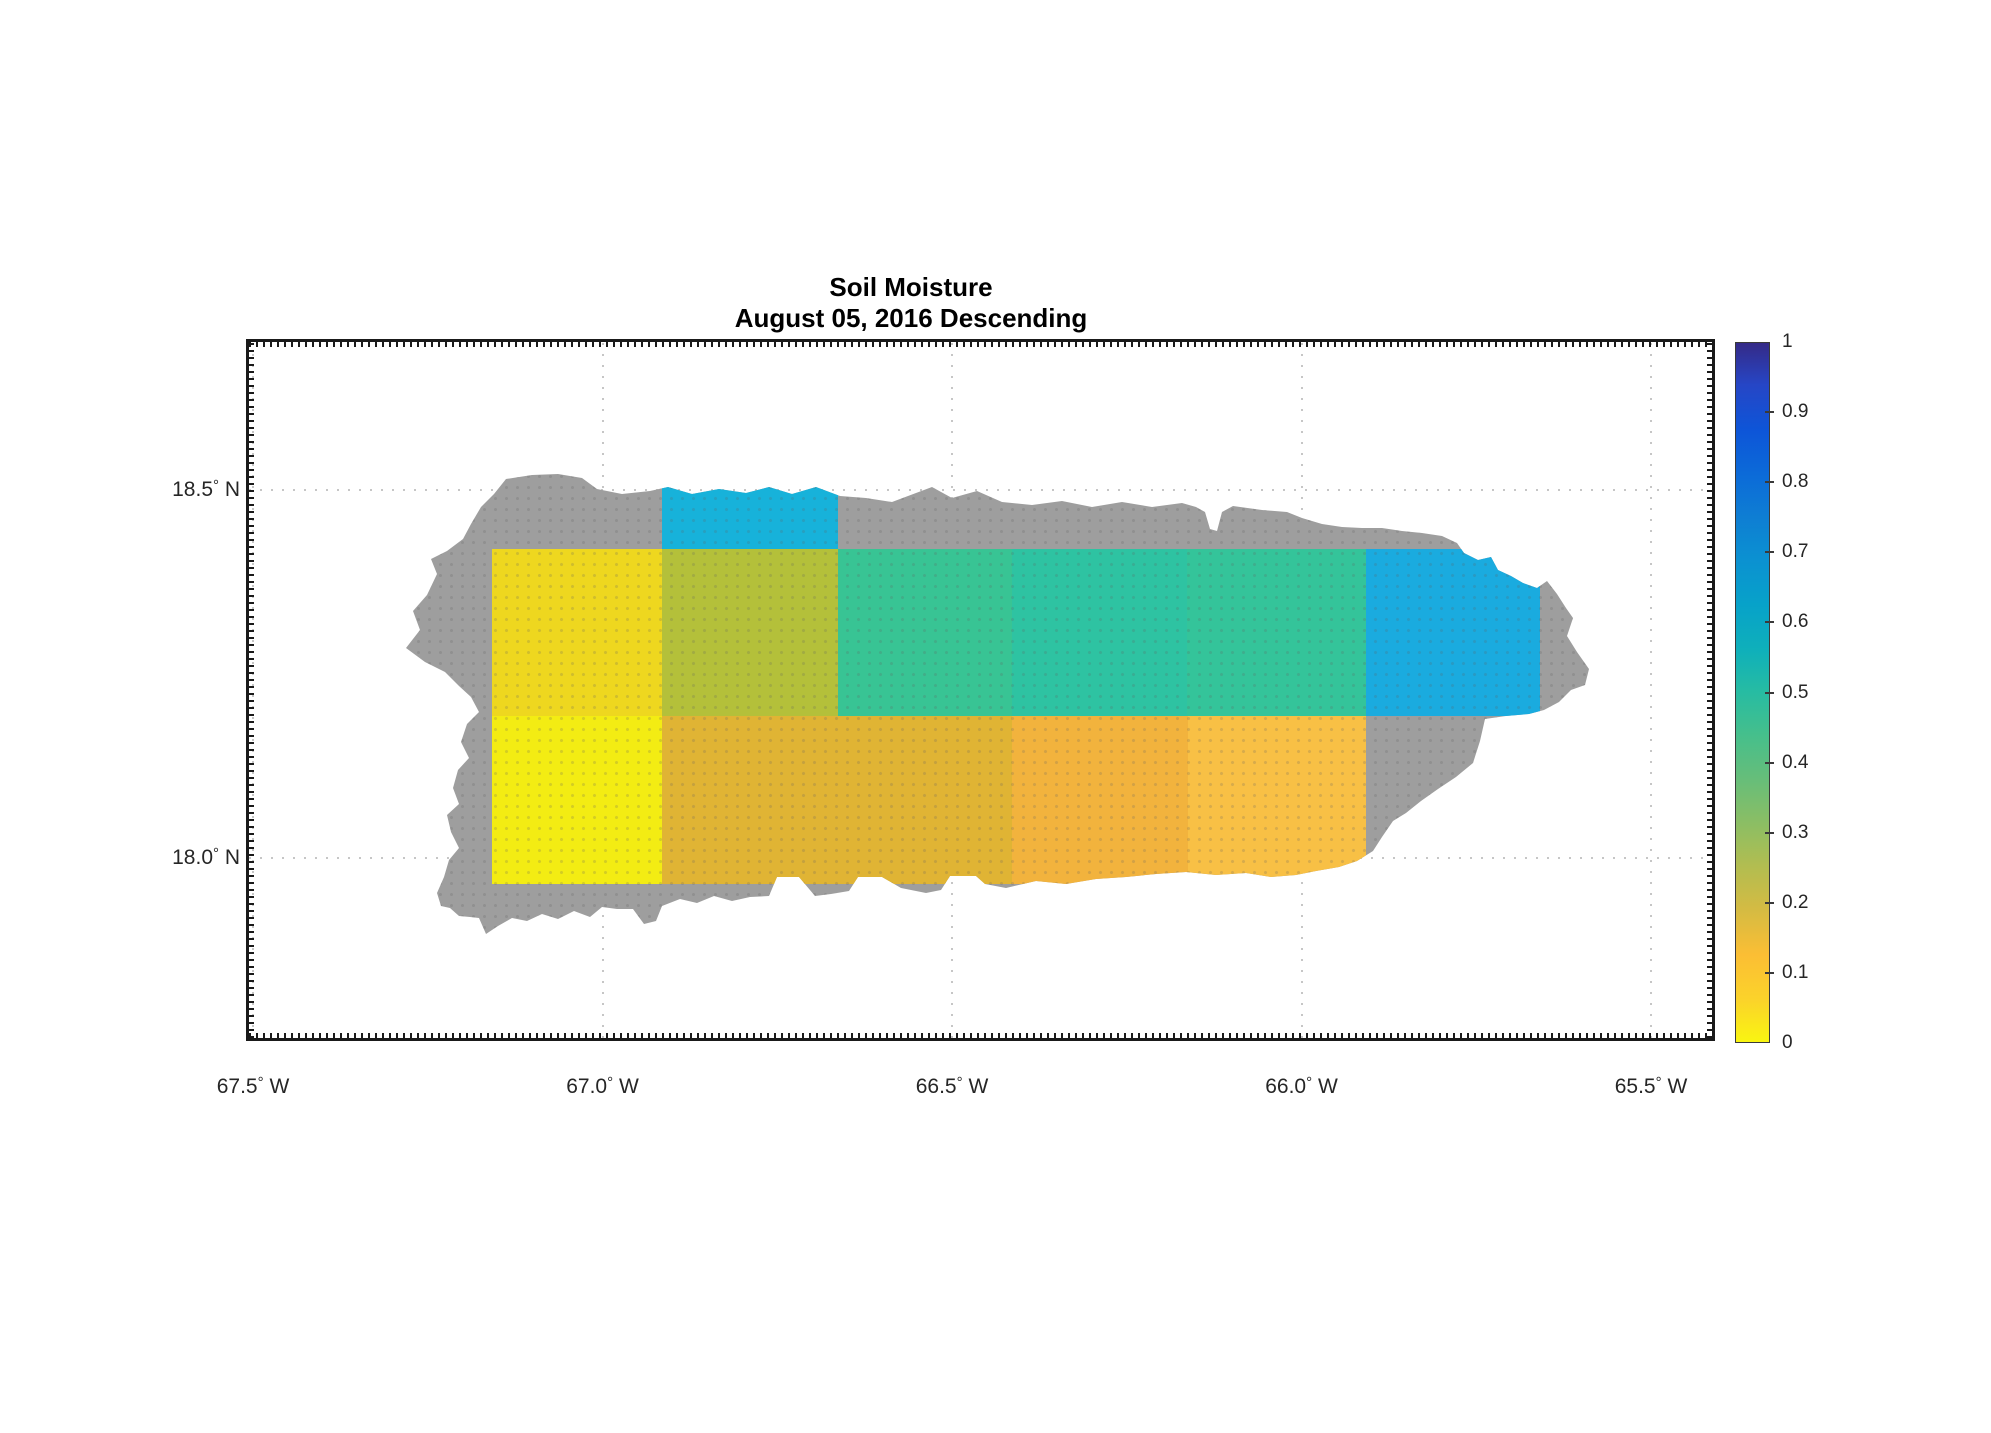 This screenshot has height=1433, width=1991. What do you see at coordinates (980, 490) in the screenshot?
I see `gridline-horizontal` at bounding box center [980, 490].